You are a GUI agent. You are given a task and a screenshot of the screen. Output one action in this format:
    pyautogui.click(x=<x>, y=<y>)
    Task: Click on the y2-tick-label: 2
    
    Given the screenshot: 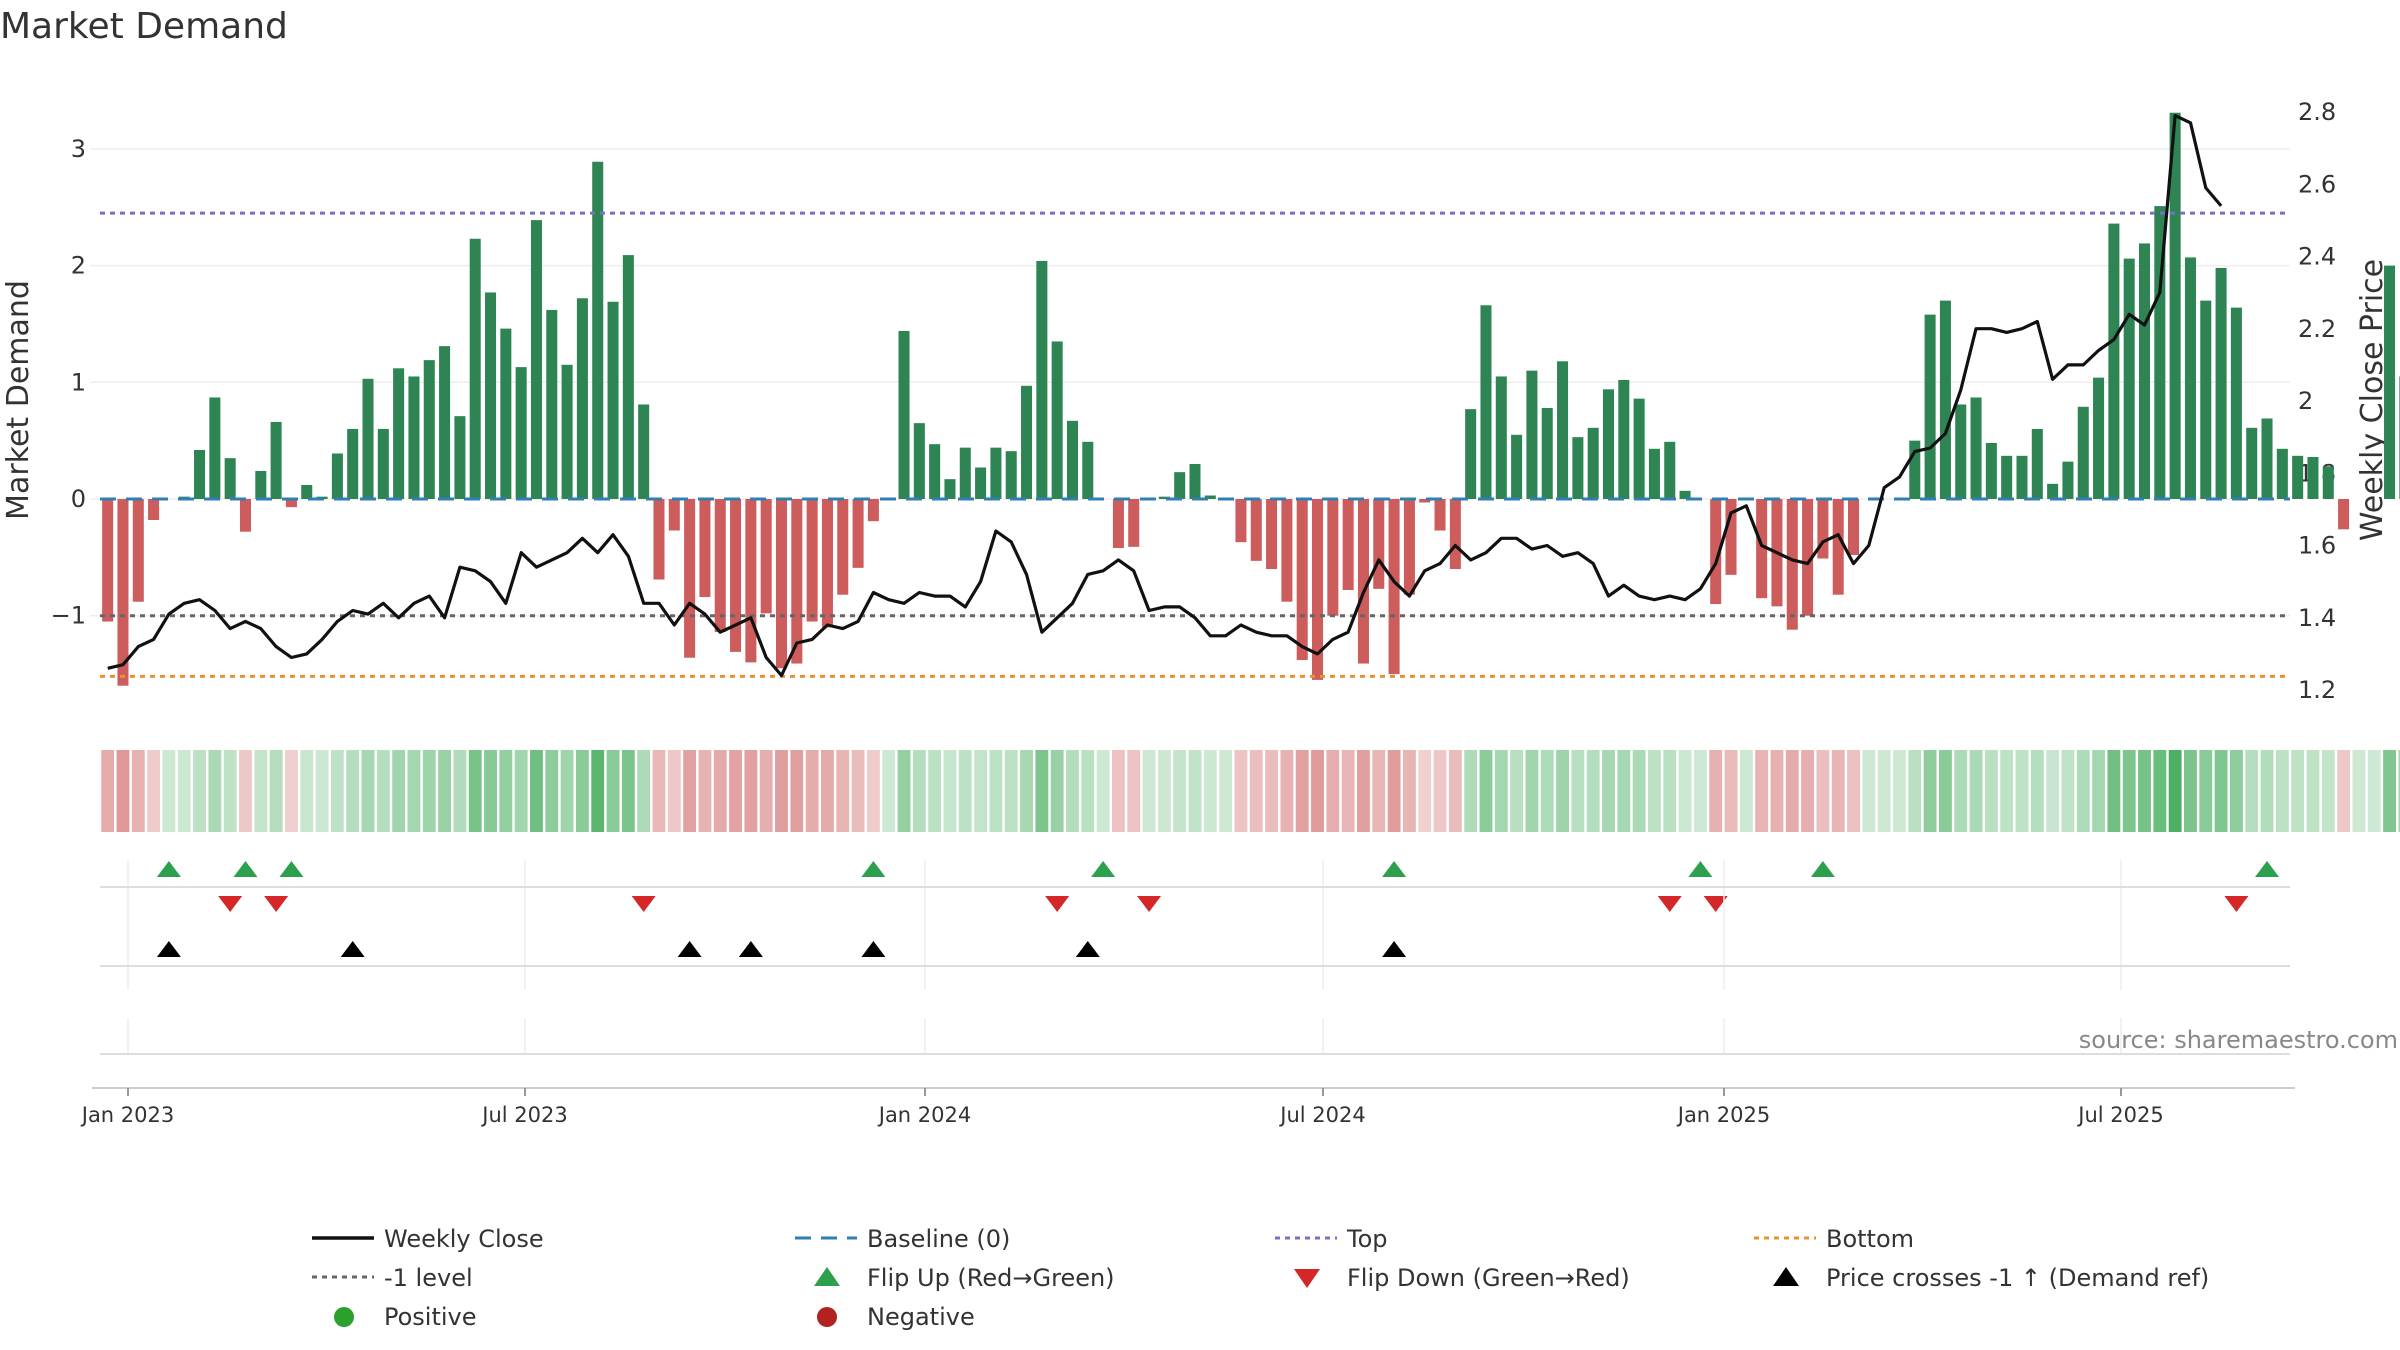 What is the action you would take?
    pyautogui.click(x=2305, y=401)
    